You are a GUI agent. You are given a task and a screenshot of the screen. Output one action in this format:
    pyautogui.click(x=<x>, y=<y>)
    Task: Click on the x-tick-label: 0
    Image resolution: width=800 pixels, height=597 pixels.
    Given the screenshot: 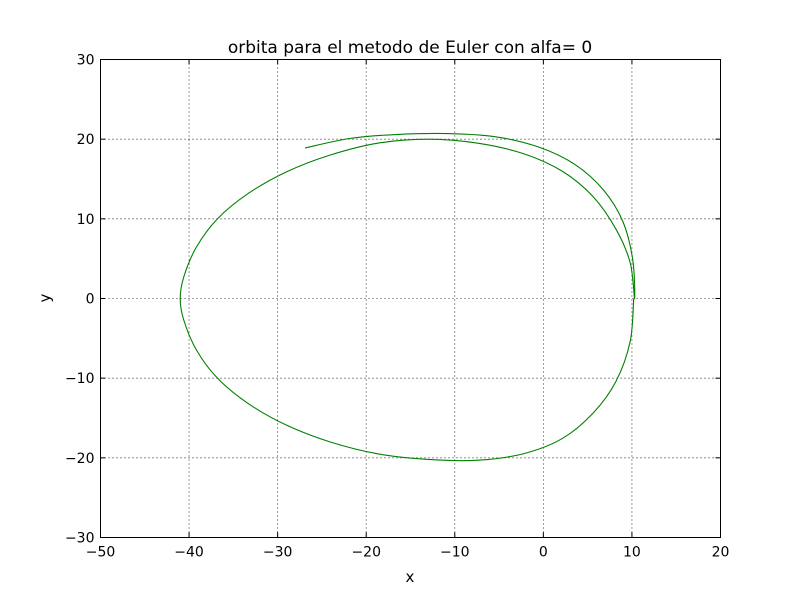 What is the action you would take?
    pyautogui.click(x=543, y=553)
    